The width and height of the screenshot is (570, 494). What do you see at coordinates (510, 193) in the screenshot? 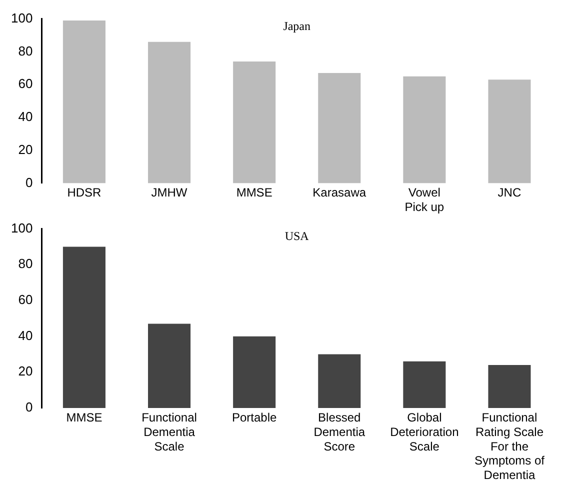
I see `x-tick-label: JNC` at bounding box center [510, 193].